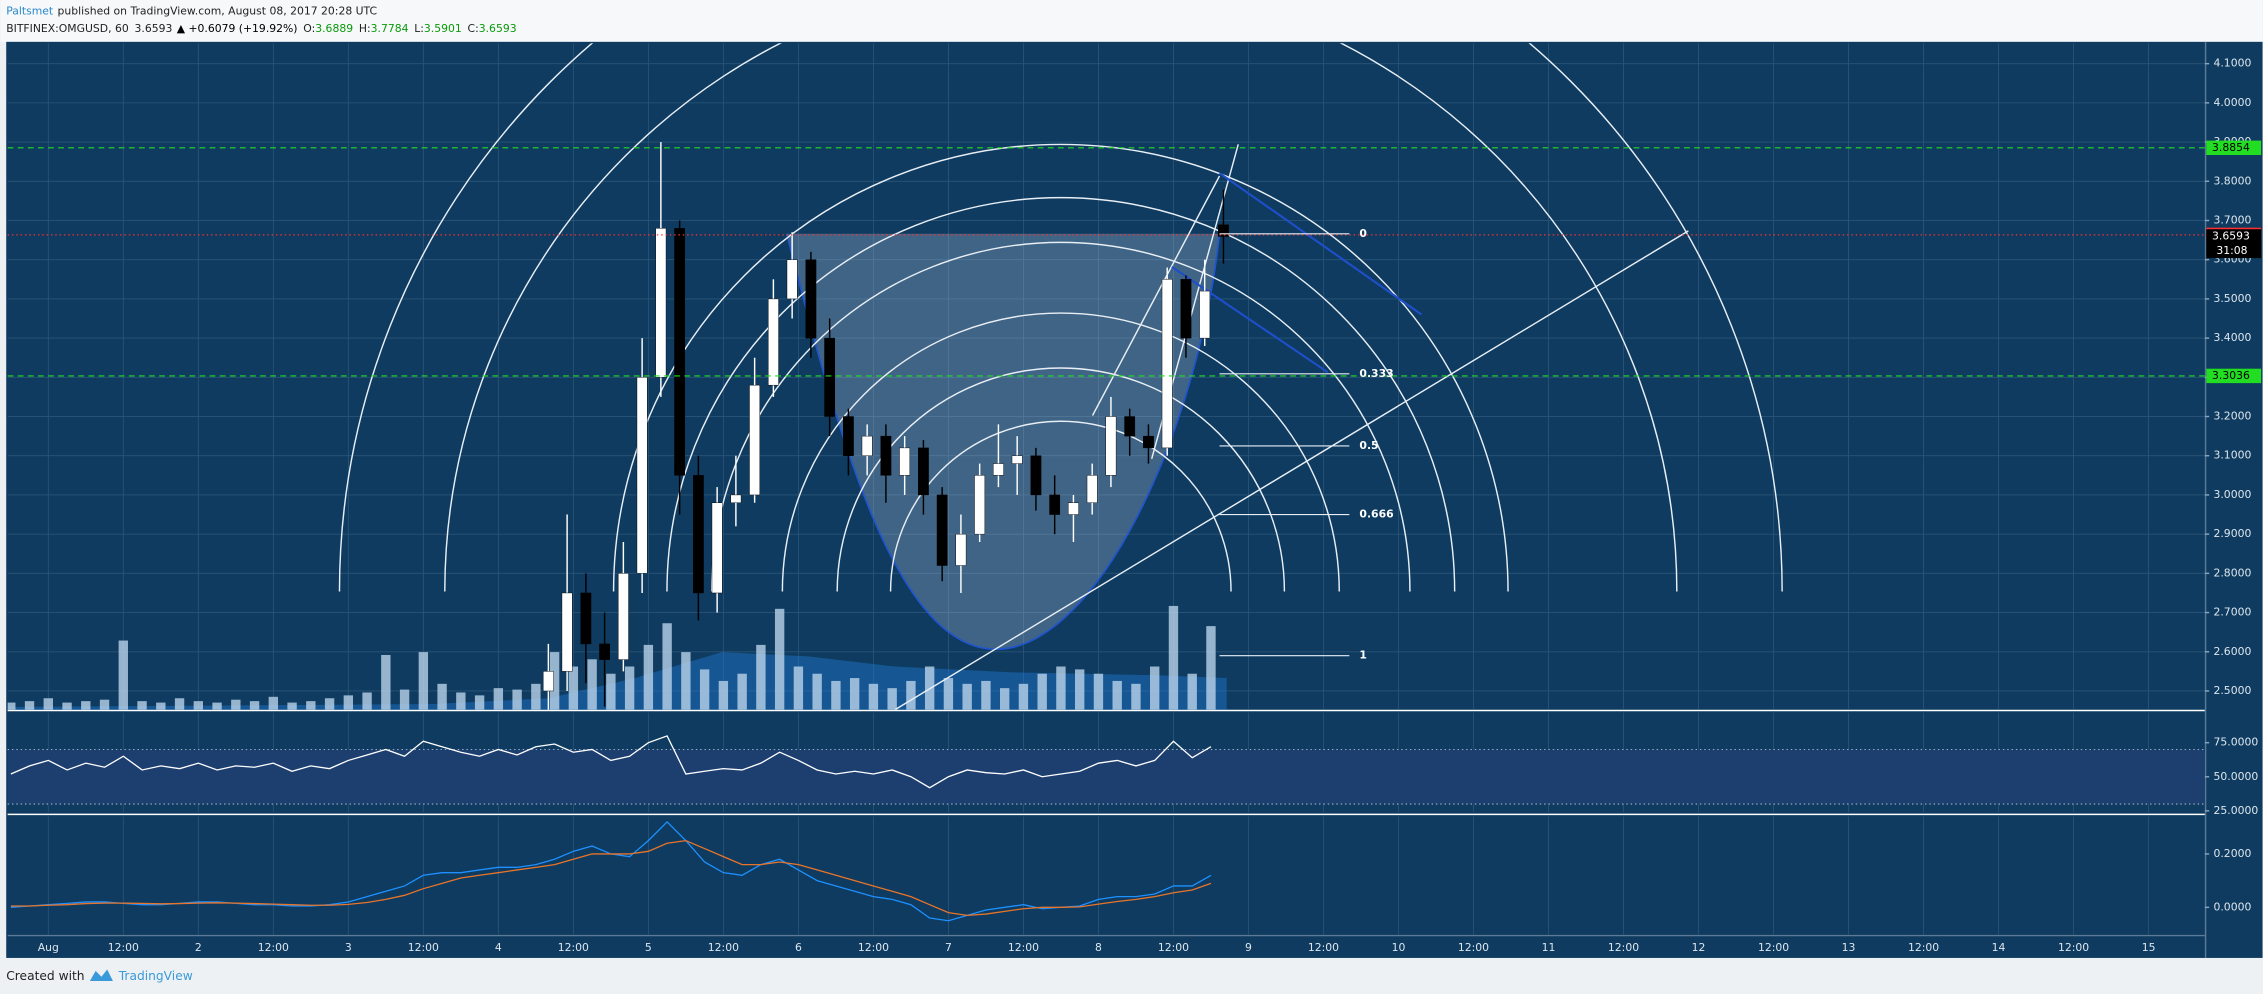 Image resolution: width=2263 pixels, height=994 pixels. Describe the element at coordinates (2149, 947) in the screenshot. I see `x-tick-label: 15` at that location.